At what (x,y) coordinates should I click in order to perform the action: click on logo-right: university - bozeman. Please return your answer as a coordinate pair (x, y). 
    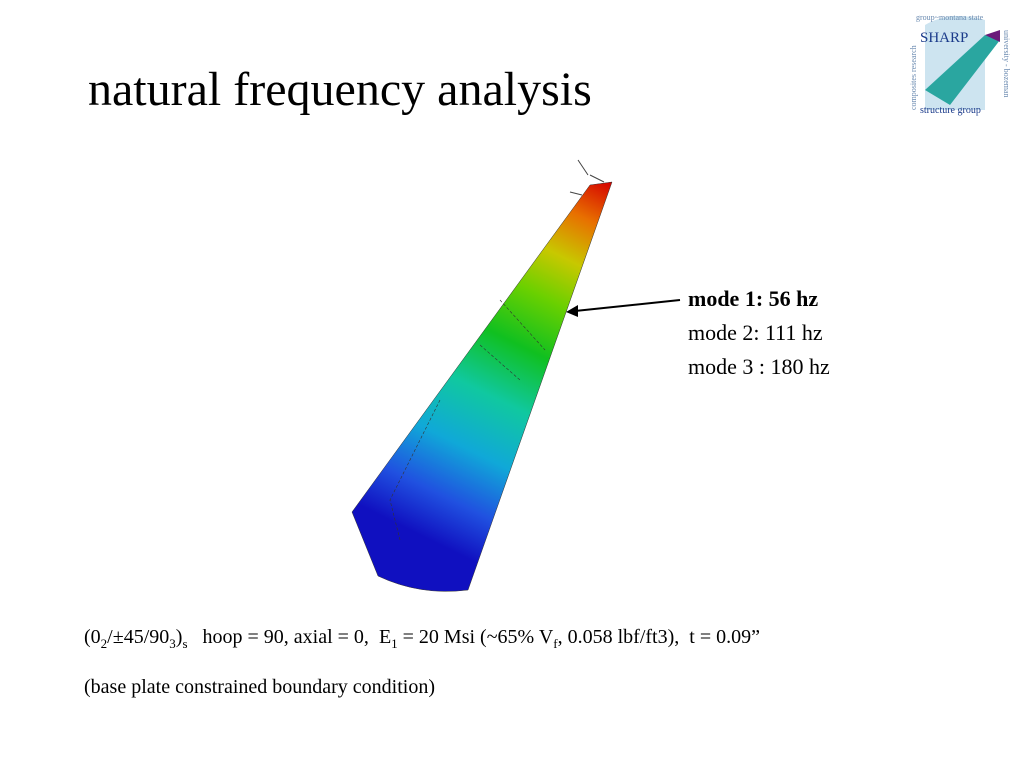
    Looking at the image, I should click on (1006, 64).